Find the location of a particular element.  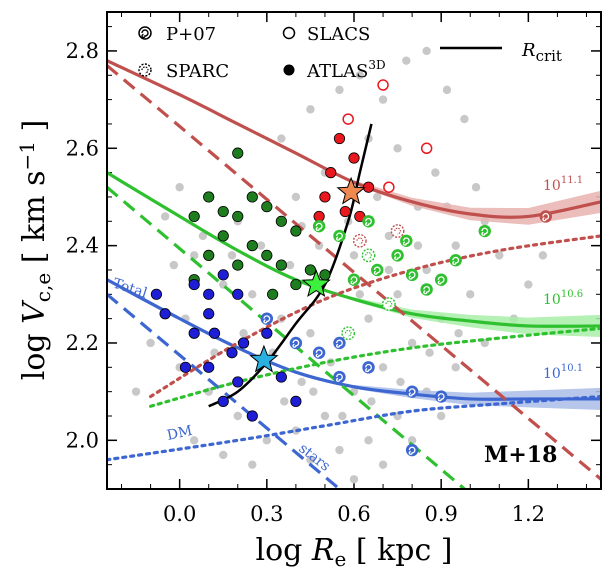

series-line is located at coordinates (290, 265).